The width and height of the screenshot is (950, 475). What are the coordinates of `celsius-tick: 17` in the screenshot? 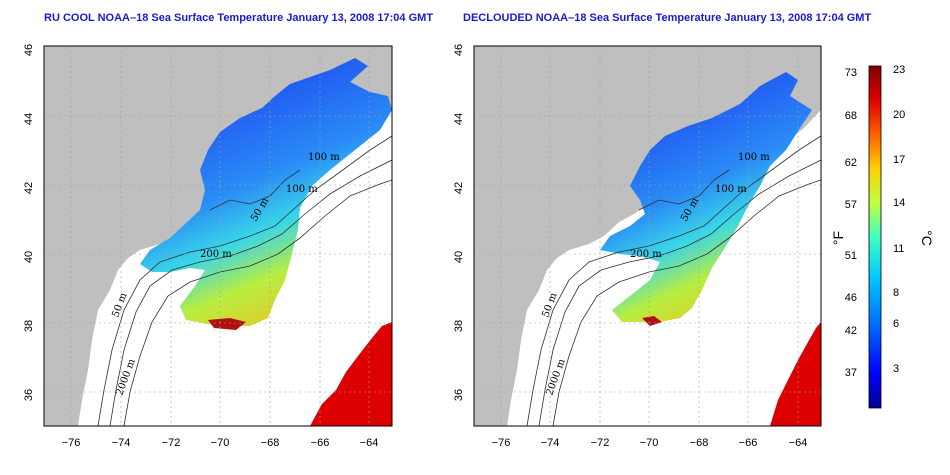 It's located at (899, 160).